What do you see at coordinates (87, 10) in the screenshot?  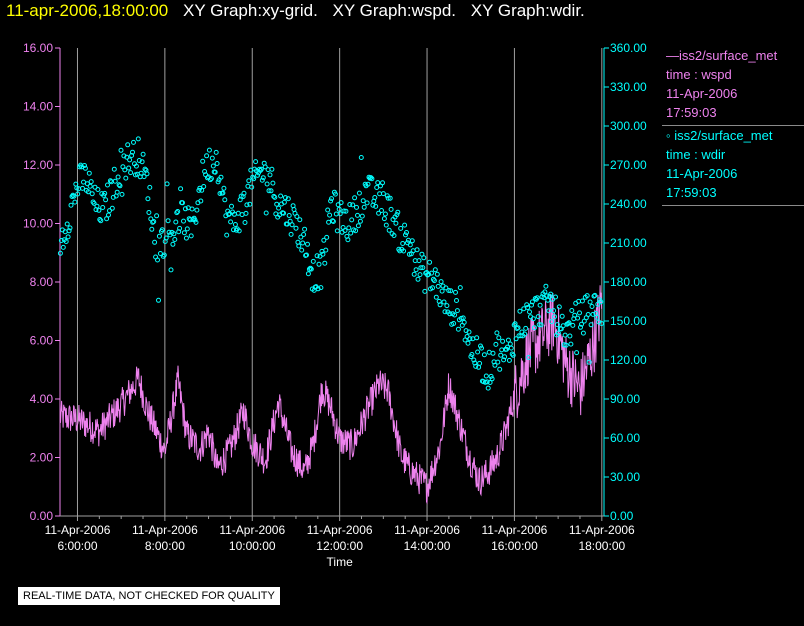 I see `header-timestamp: 11-apr-2006,18:00:00` at bounding box center [87, 10].